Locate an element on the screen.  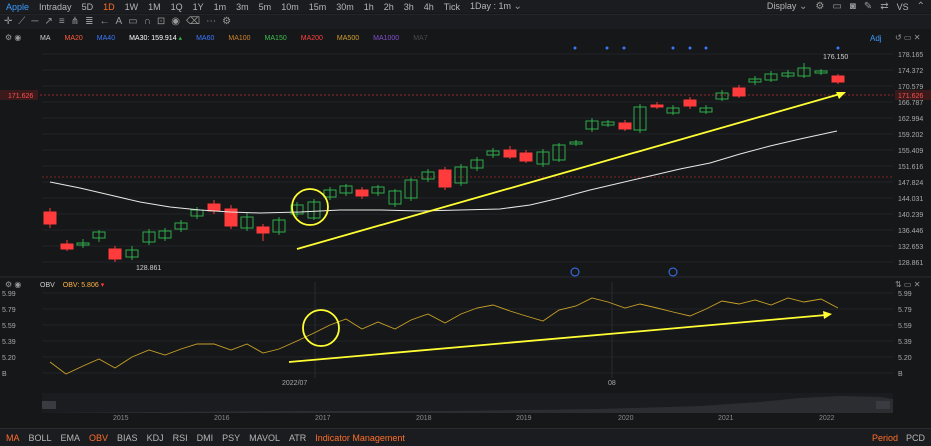
symbol-name: Apple is located at coordinates (18, 6).